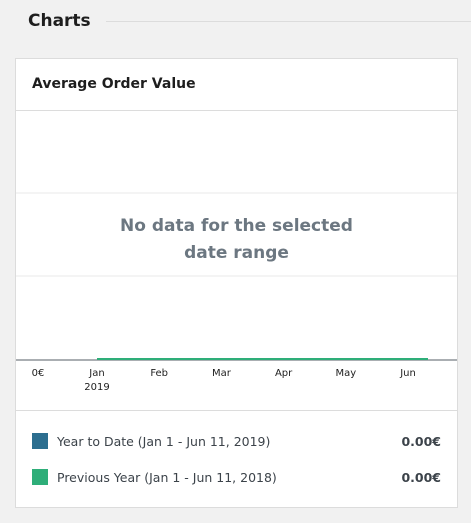 The image size is (471, 523). Describe the element at coordinates (288, 21) in the screenshot. I see `section-divider` at that location.